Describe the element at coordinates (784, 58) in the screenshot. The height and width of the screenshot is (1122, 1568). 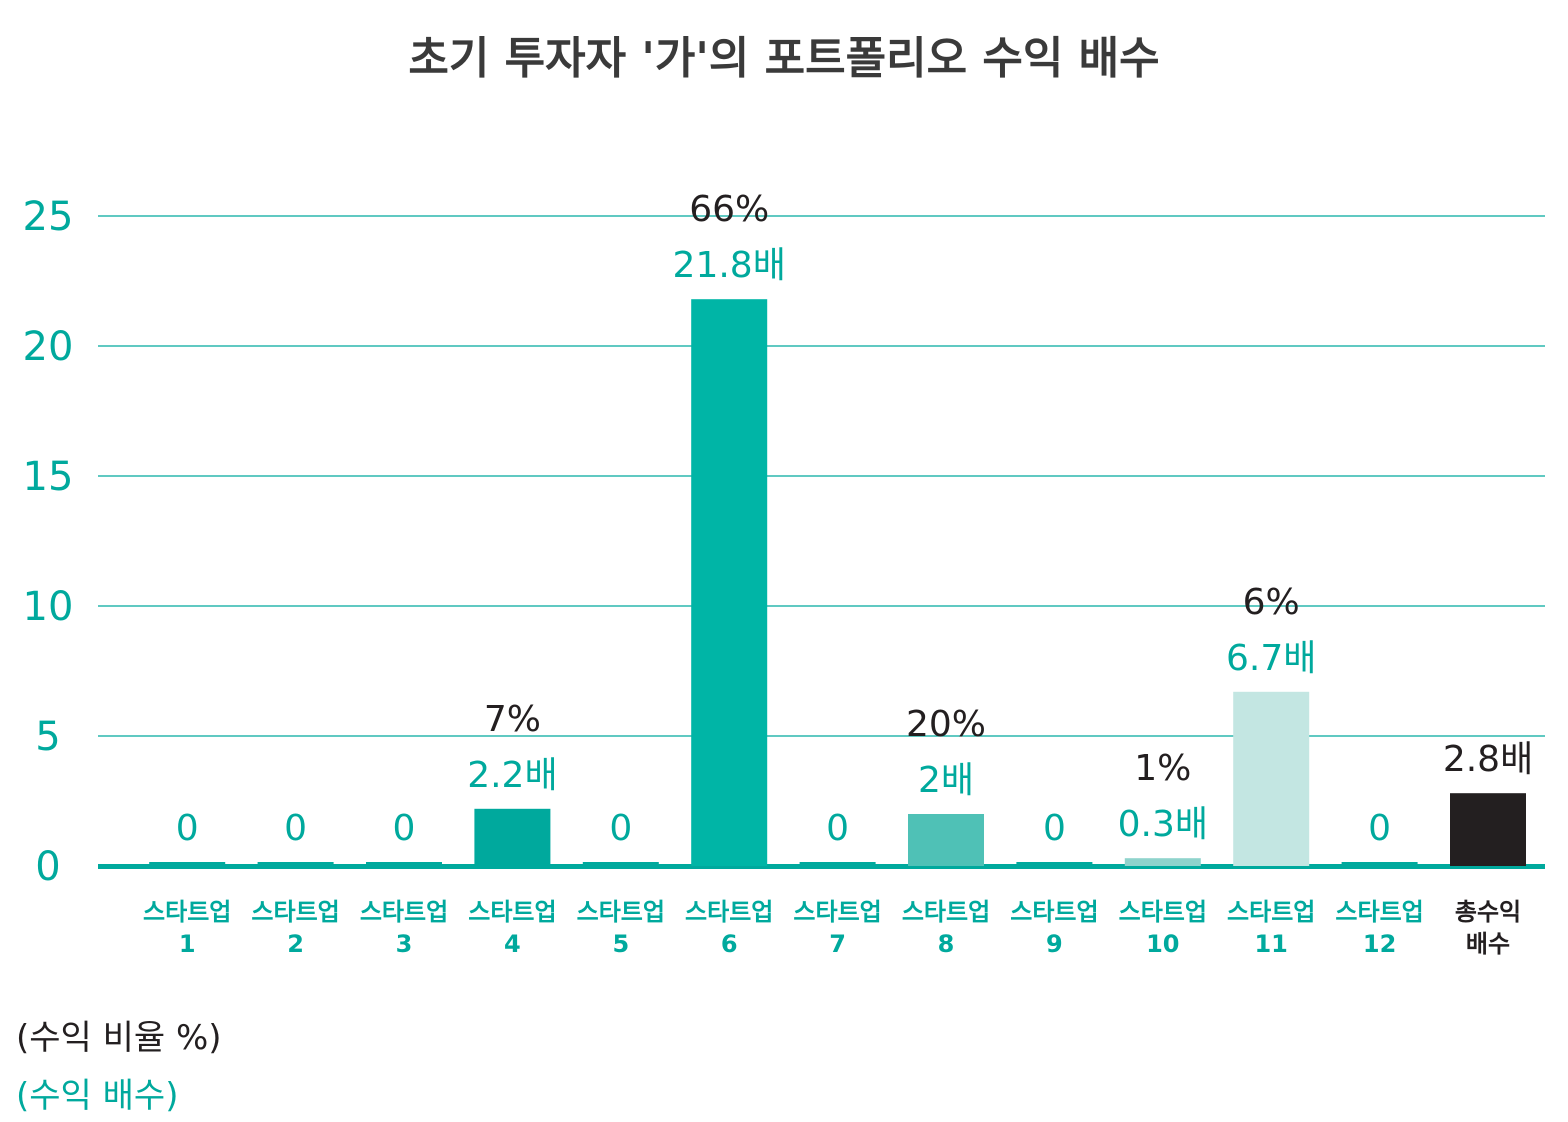
I see `chart-title: 초기 투자자 '가'의 포트폴리오 수익 배수` at that location.